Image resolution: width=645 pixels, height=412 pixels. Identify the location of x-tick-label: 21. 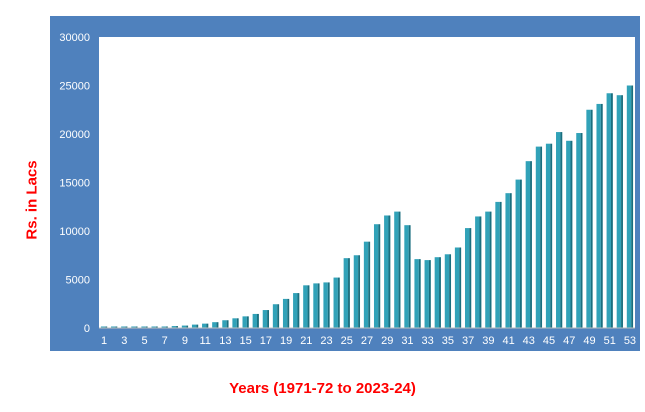
(306, 341).